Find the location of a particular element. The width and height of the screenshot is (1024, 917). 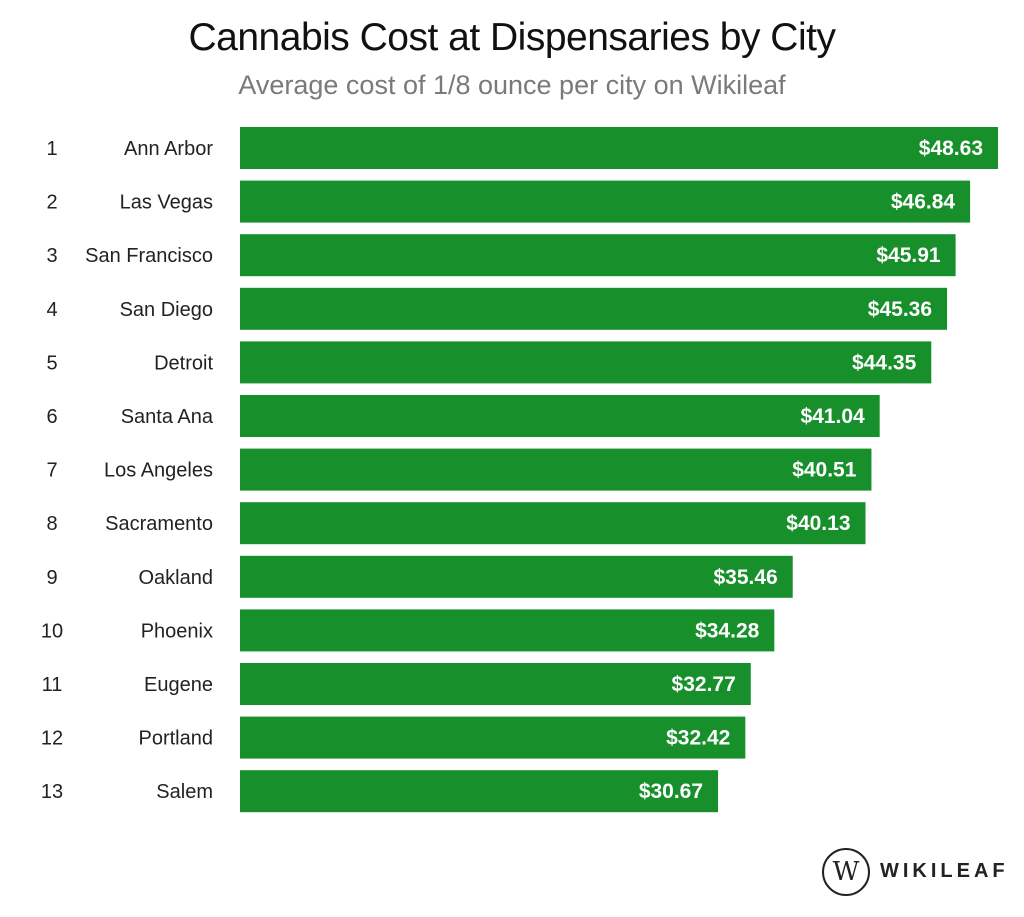

city-label: Los Angeles is located at coordinates (158, 471).